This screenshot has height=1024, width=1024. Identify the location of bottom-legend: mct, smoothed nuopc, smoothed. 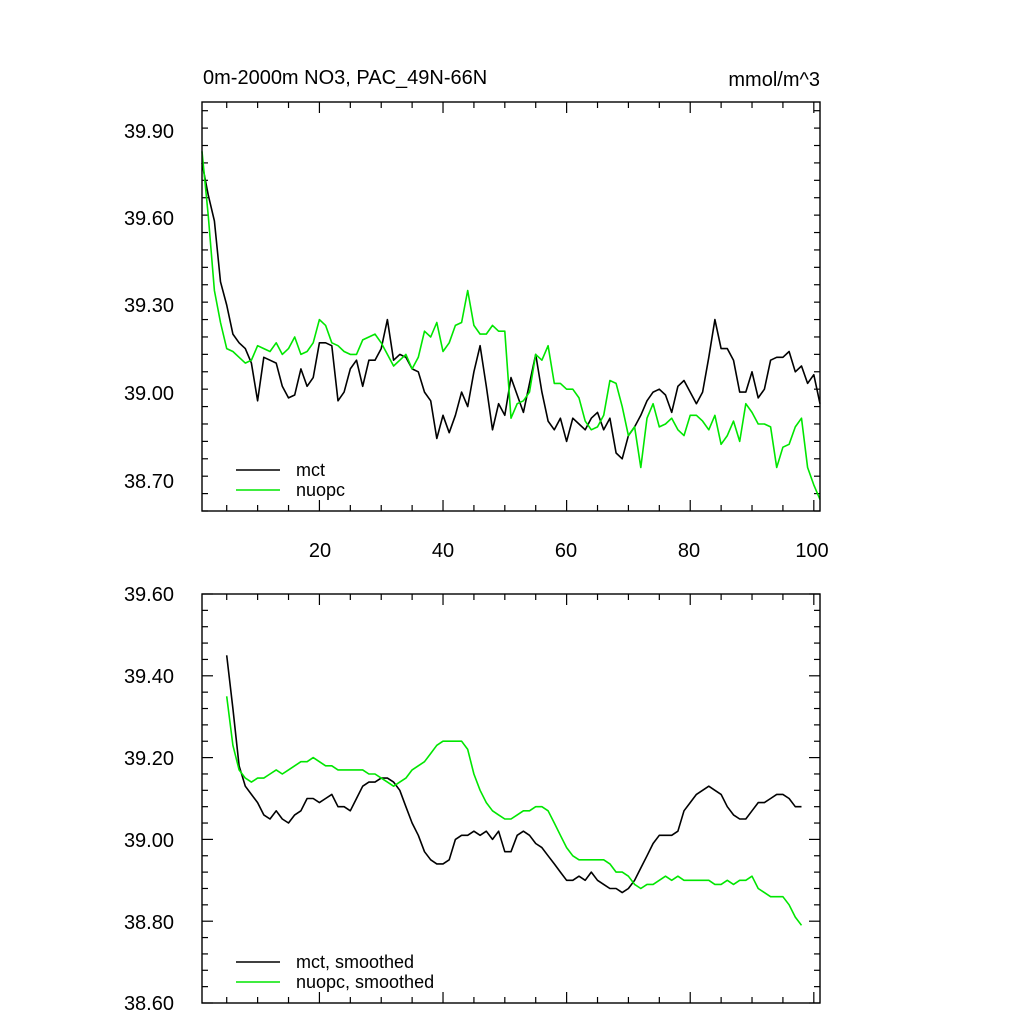
(335, 972).